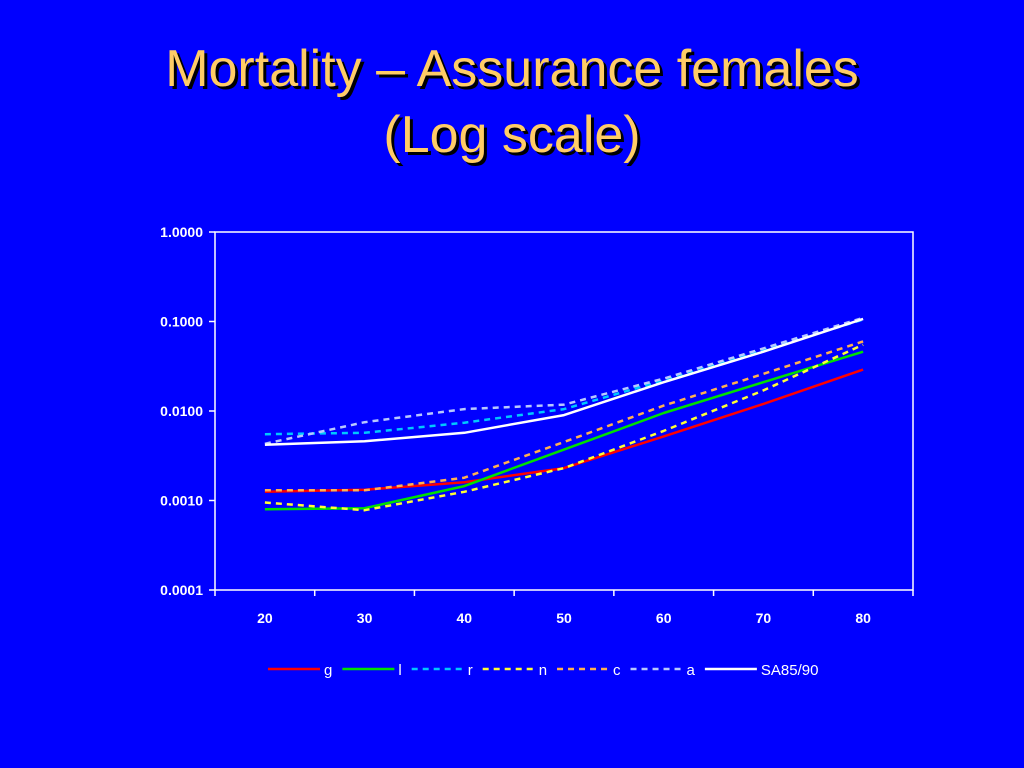 This screenshot has width=1024, height=768. What do you see at coordinates (365, 618) in the screenshot?
I see `x-tick-label: 30` at bounding box center [365, 618].